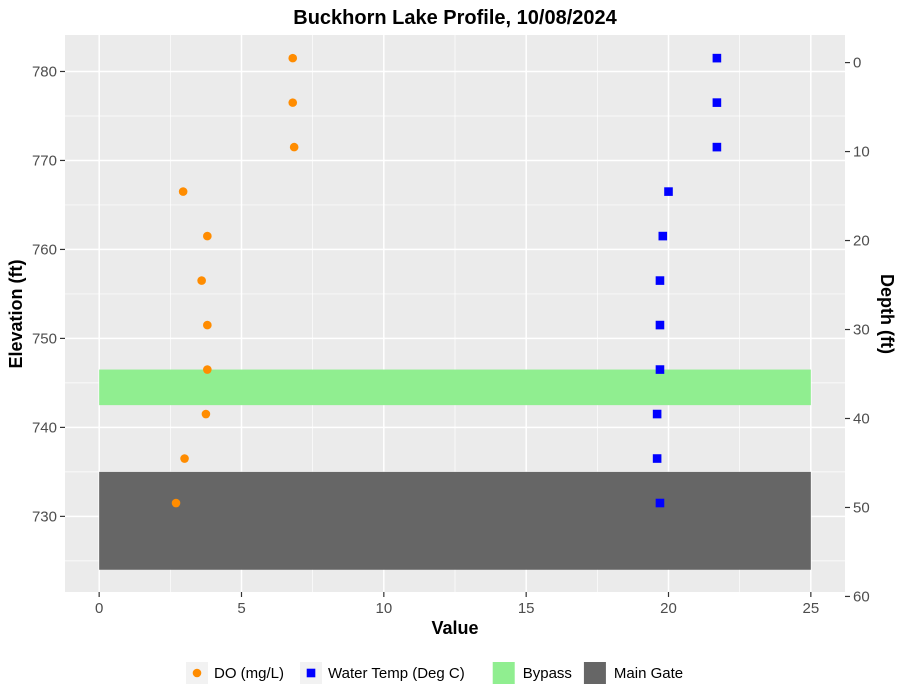 This screenshot has height=700, width=900. Describe the element at coordinates (44, 427) in the screenshot. I see `y-tick-label: 740` at that location.